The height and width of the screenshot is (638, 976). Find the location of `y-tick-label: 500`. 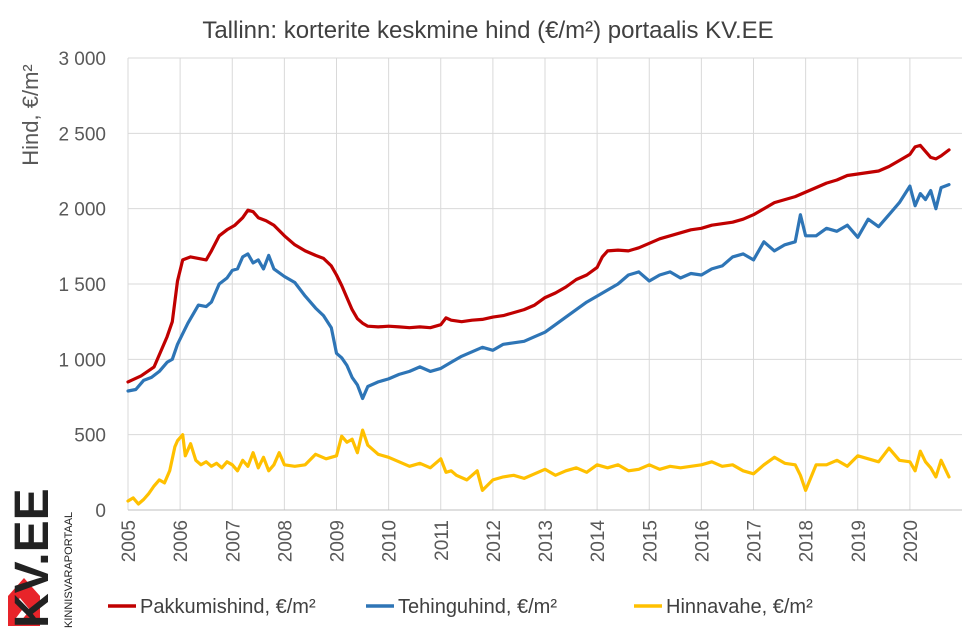

y-tick-label: 500 is located at coordinates (90, 436).